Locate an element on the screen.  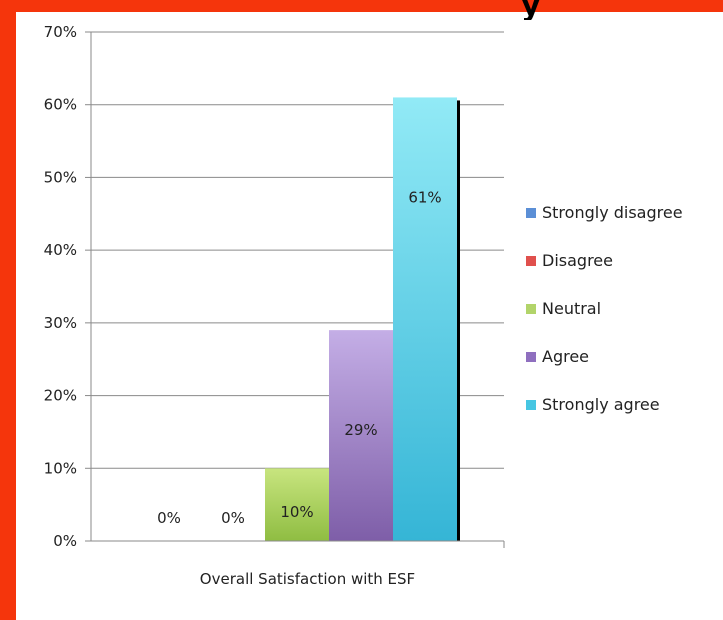
legend-label: Strongly agree is located at coordinates (601, 404).